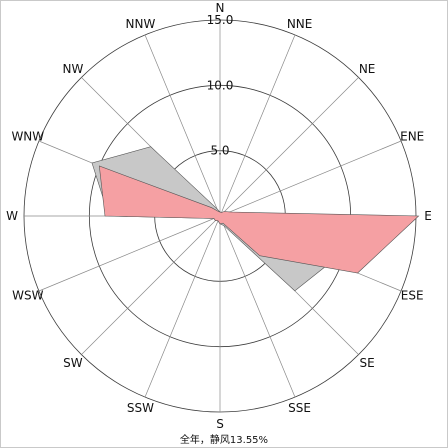 This screenshot has height=448, width=448. I want to click on spoke-NE, so click(289, 147).